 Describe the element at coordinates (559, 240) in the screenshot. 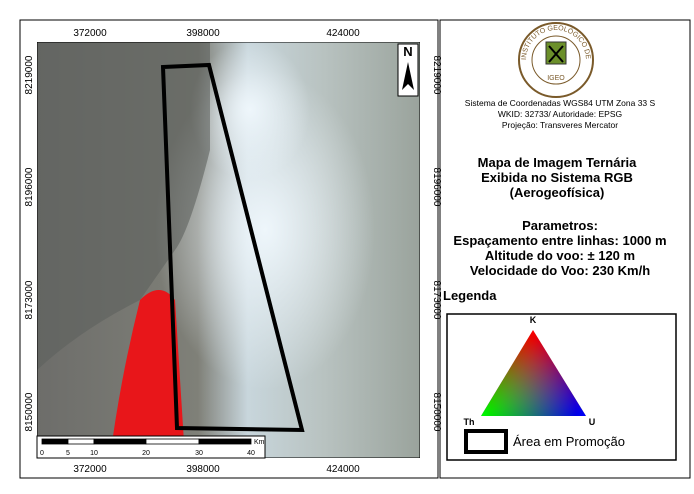

I see `parameter-line: Espaçamento entre linhas: 1000 m` at that location.